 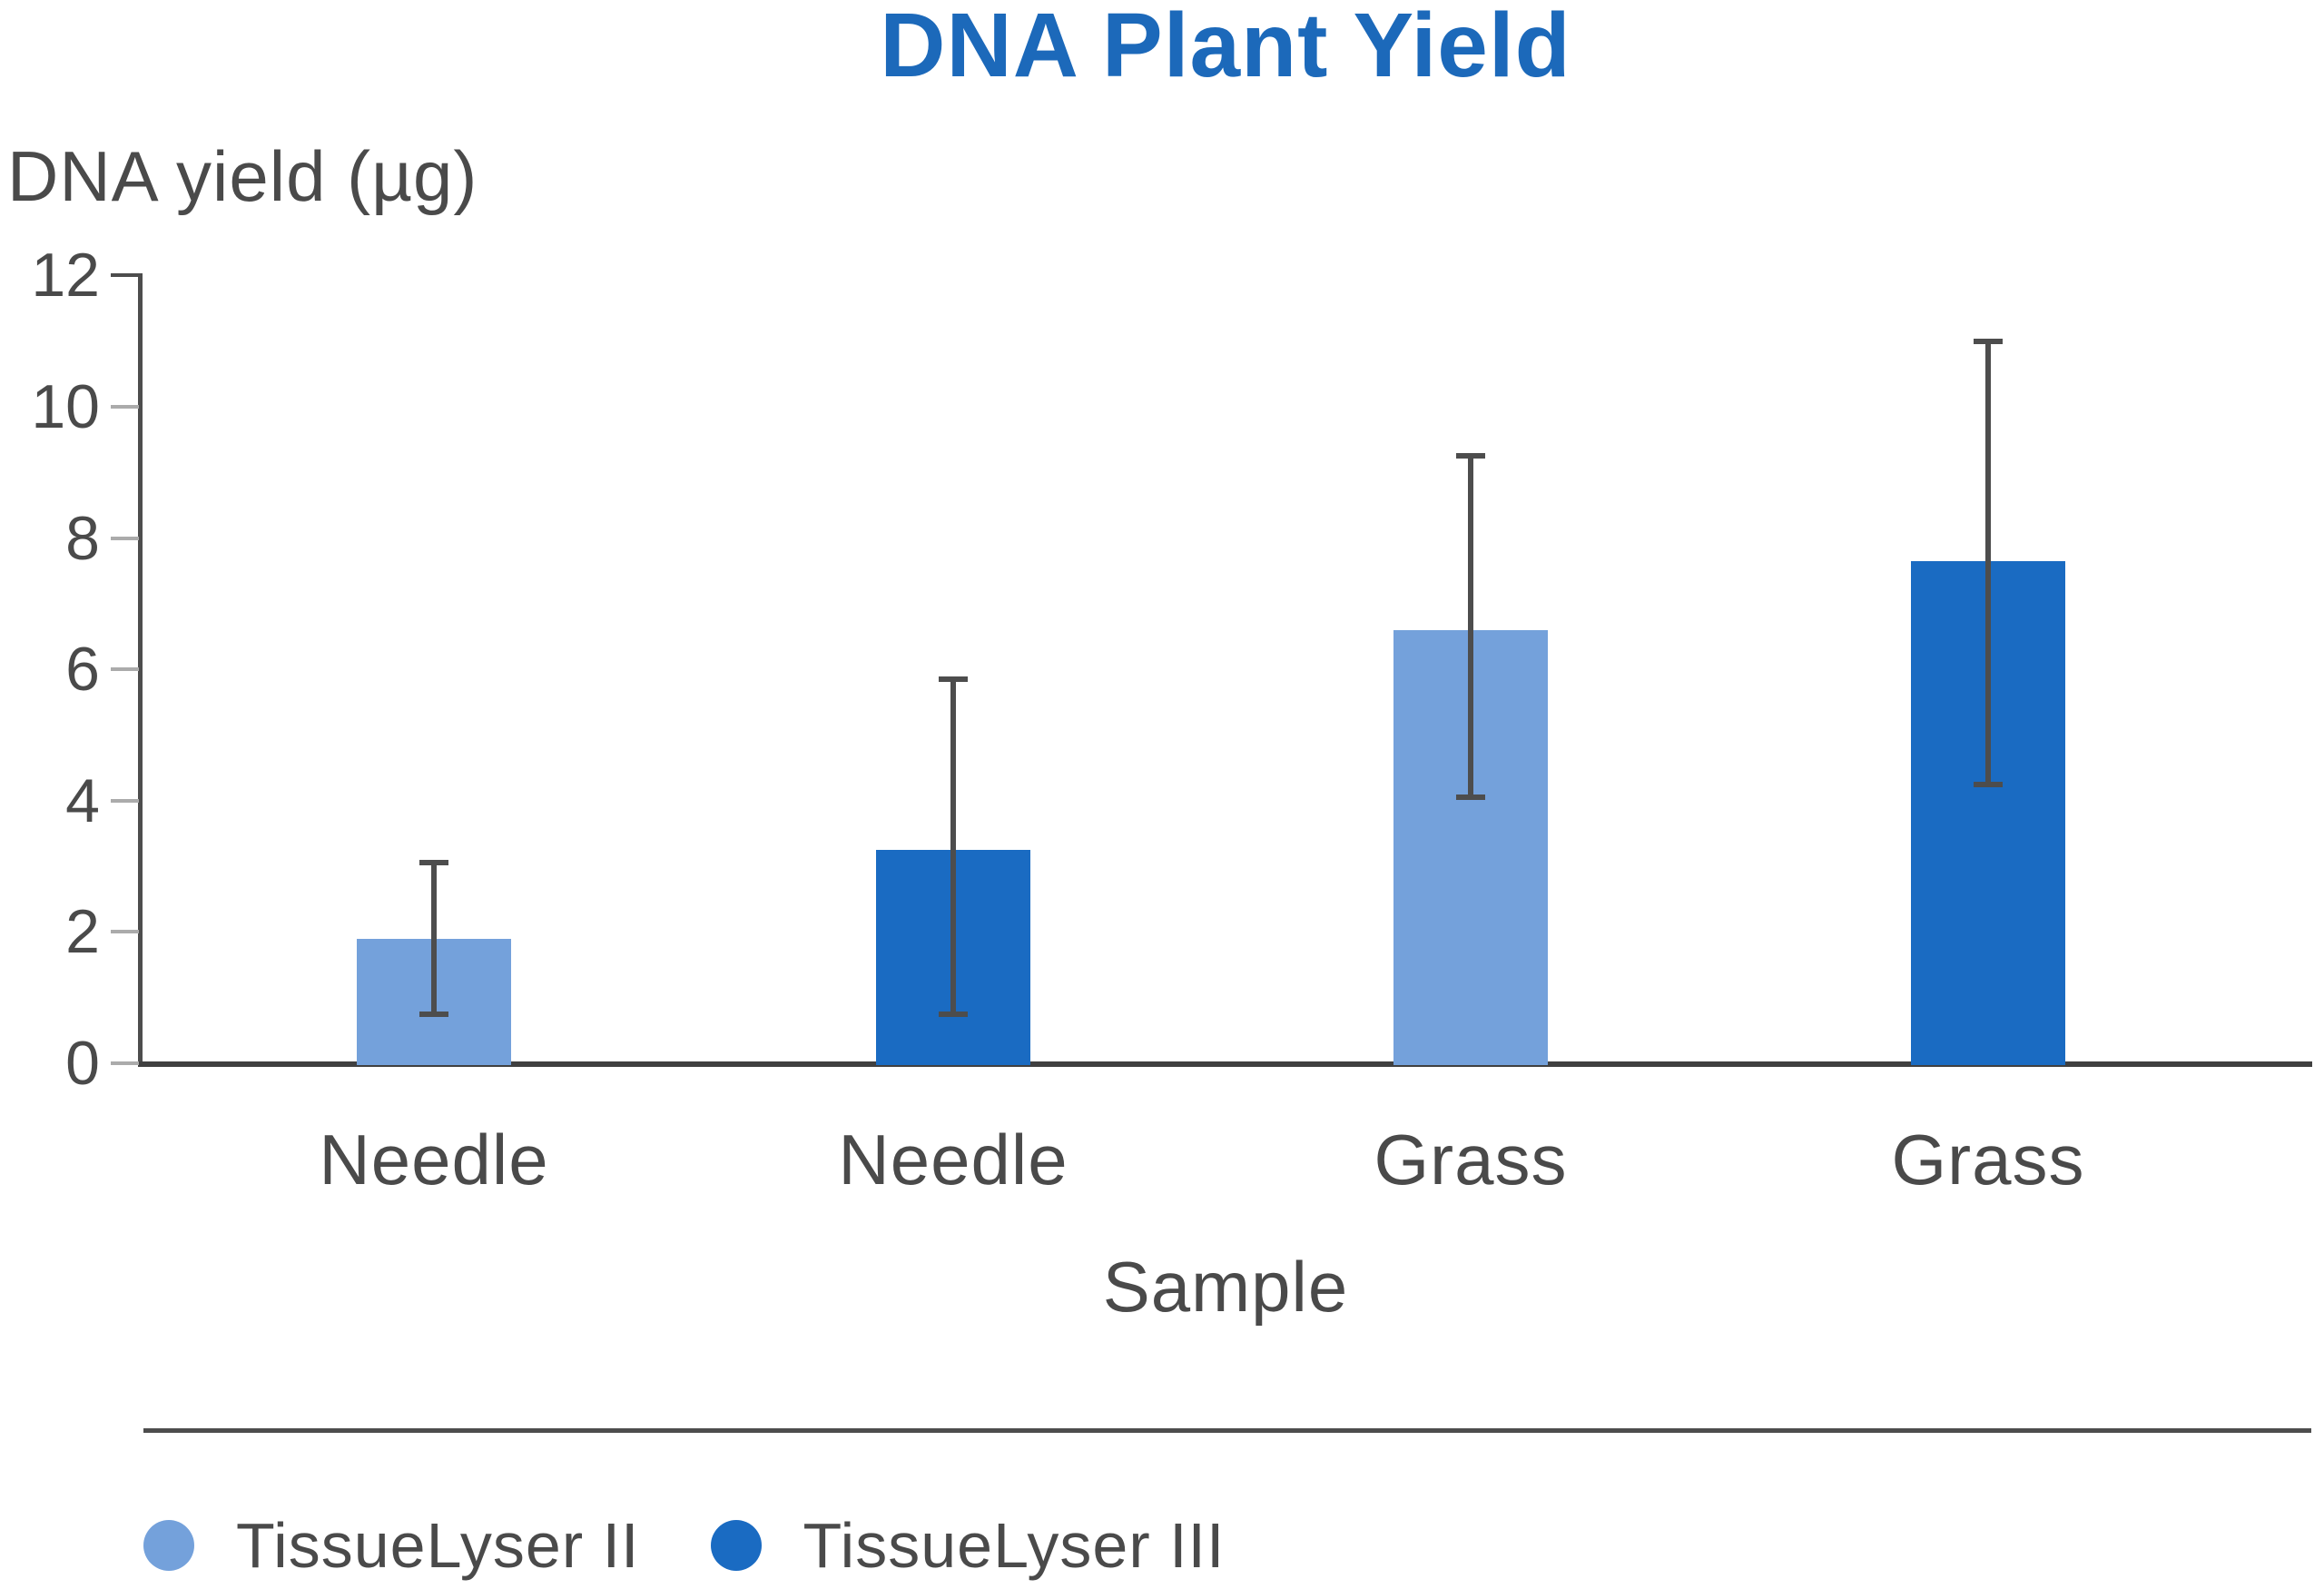 I want to click on y-tick-label: 0, so click(x=82, y=1063).